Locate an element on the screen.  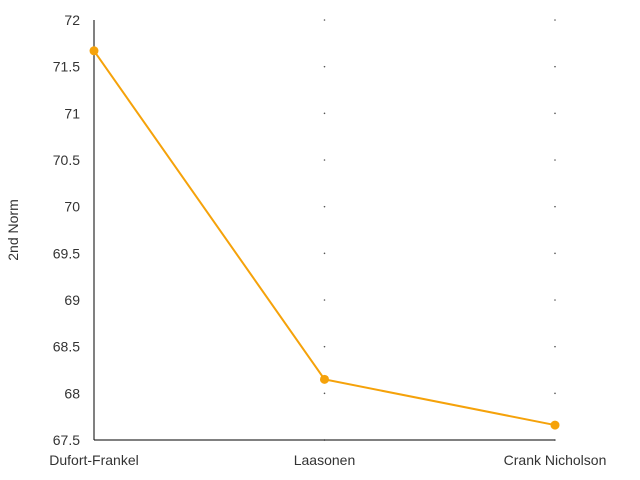
y-tick-label: 71 is located at coordinates (72, 113).